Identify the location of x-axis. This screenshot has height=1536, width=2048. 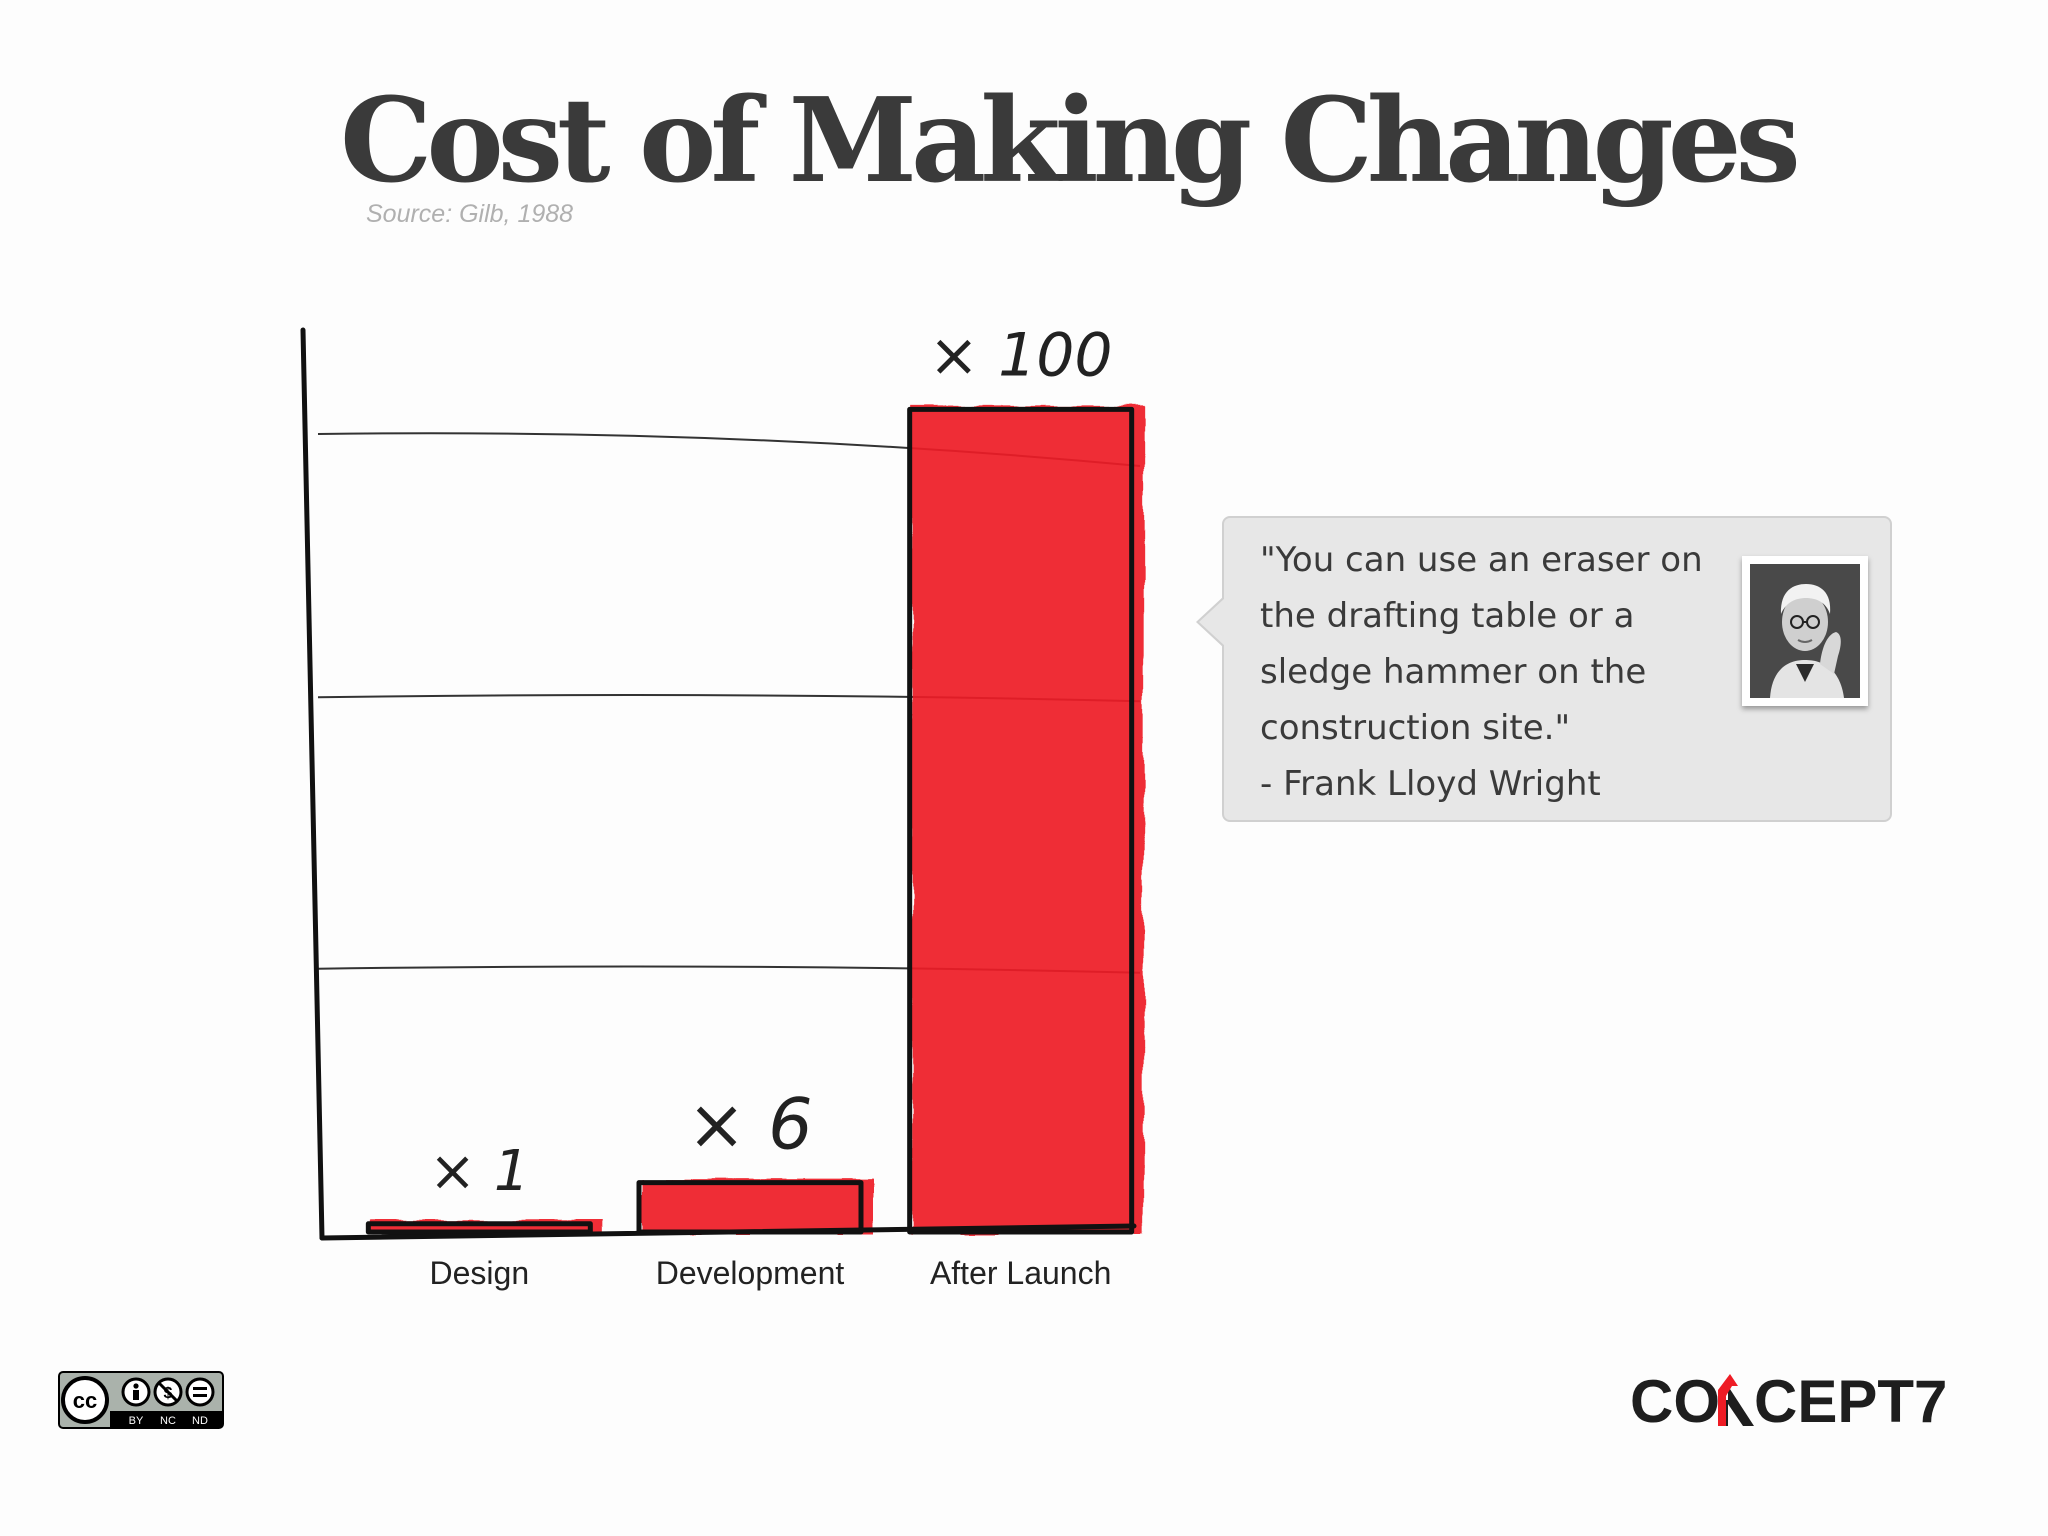
(728, 1232).